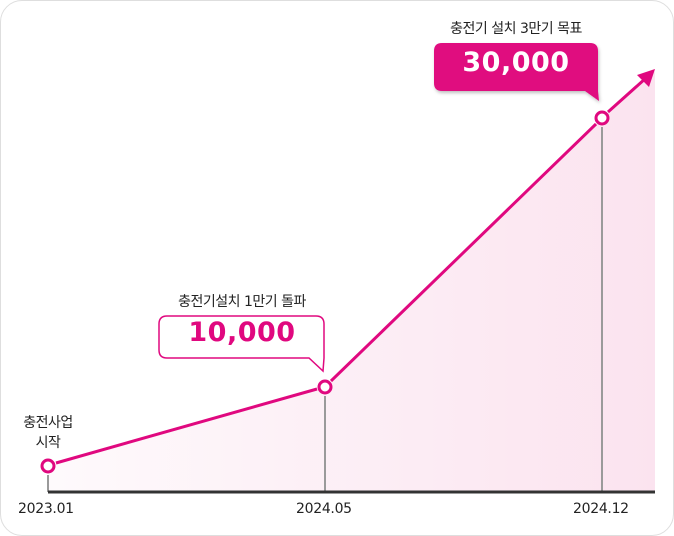 This screenshot has width=674, height=536. Describe the element at coordinates (48, 423) in the screenshot. I see `start-label-line1: 충전사업` at that location.